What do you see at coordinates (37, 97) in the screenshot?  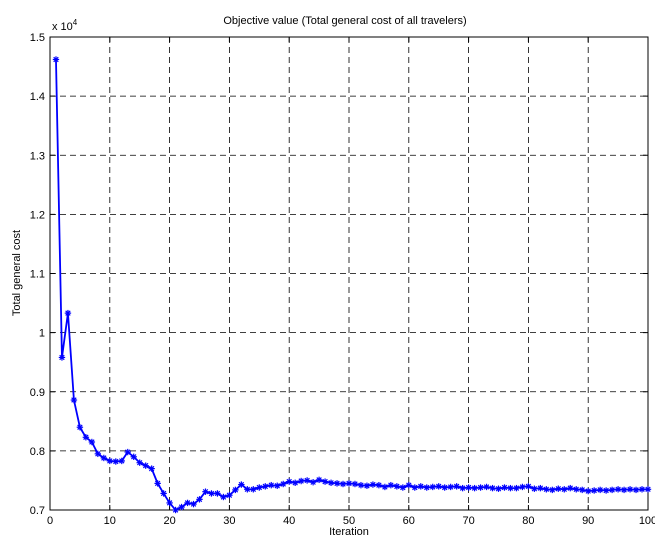 I see `y-tick-label: 1.4` at bounding box center [37, 97].